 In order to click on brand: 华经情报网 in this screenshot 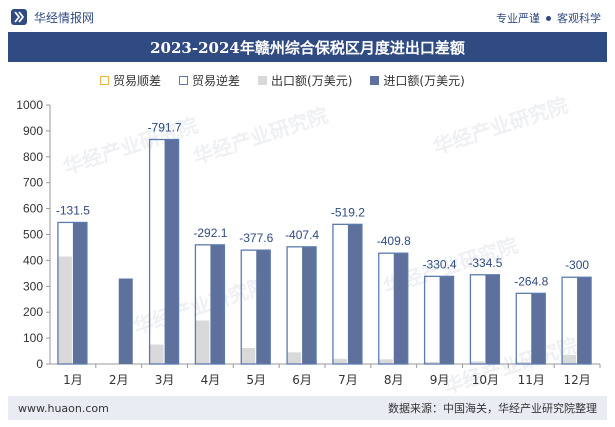, I will do `click(52, 17)`.